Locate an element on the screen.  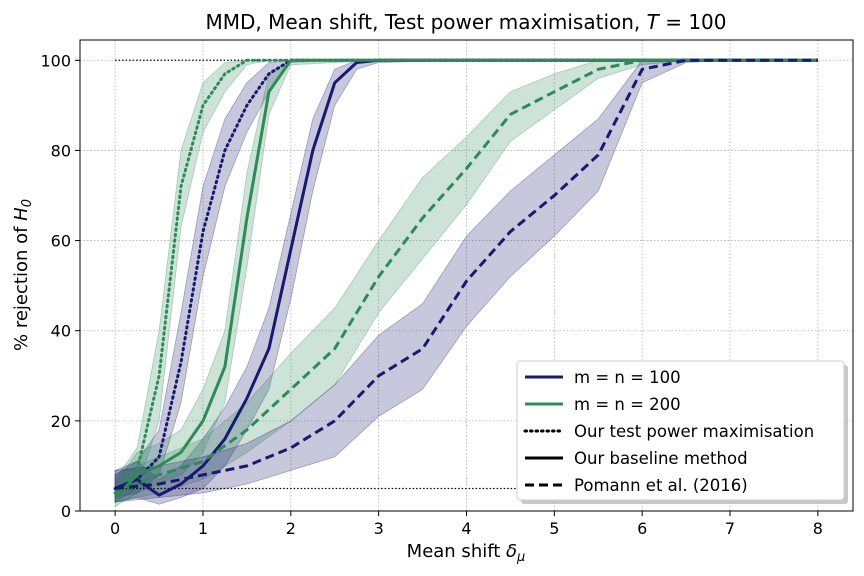
x-axis-ticks: 0 1 2 3 4 5 6 7 8 is located at coordinates (466, 524).